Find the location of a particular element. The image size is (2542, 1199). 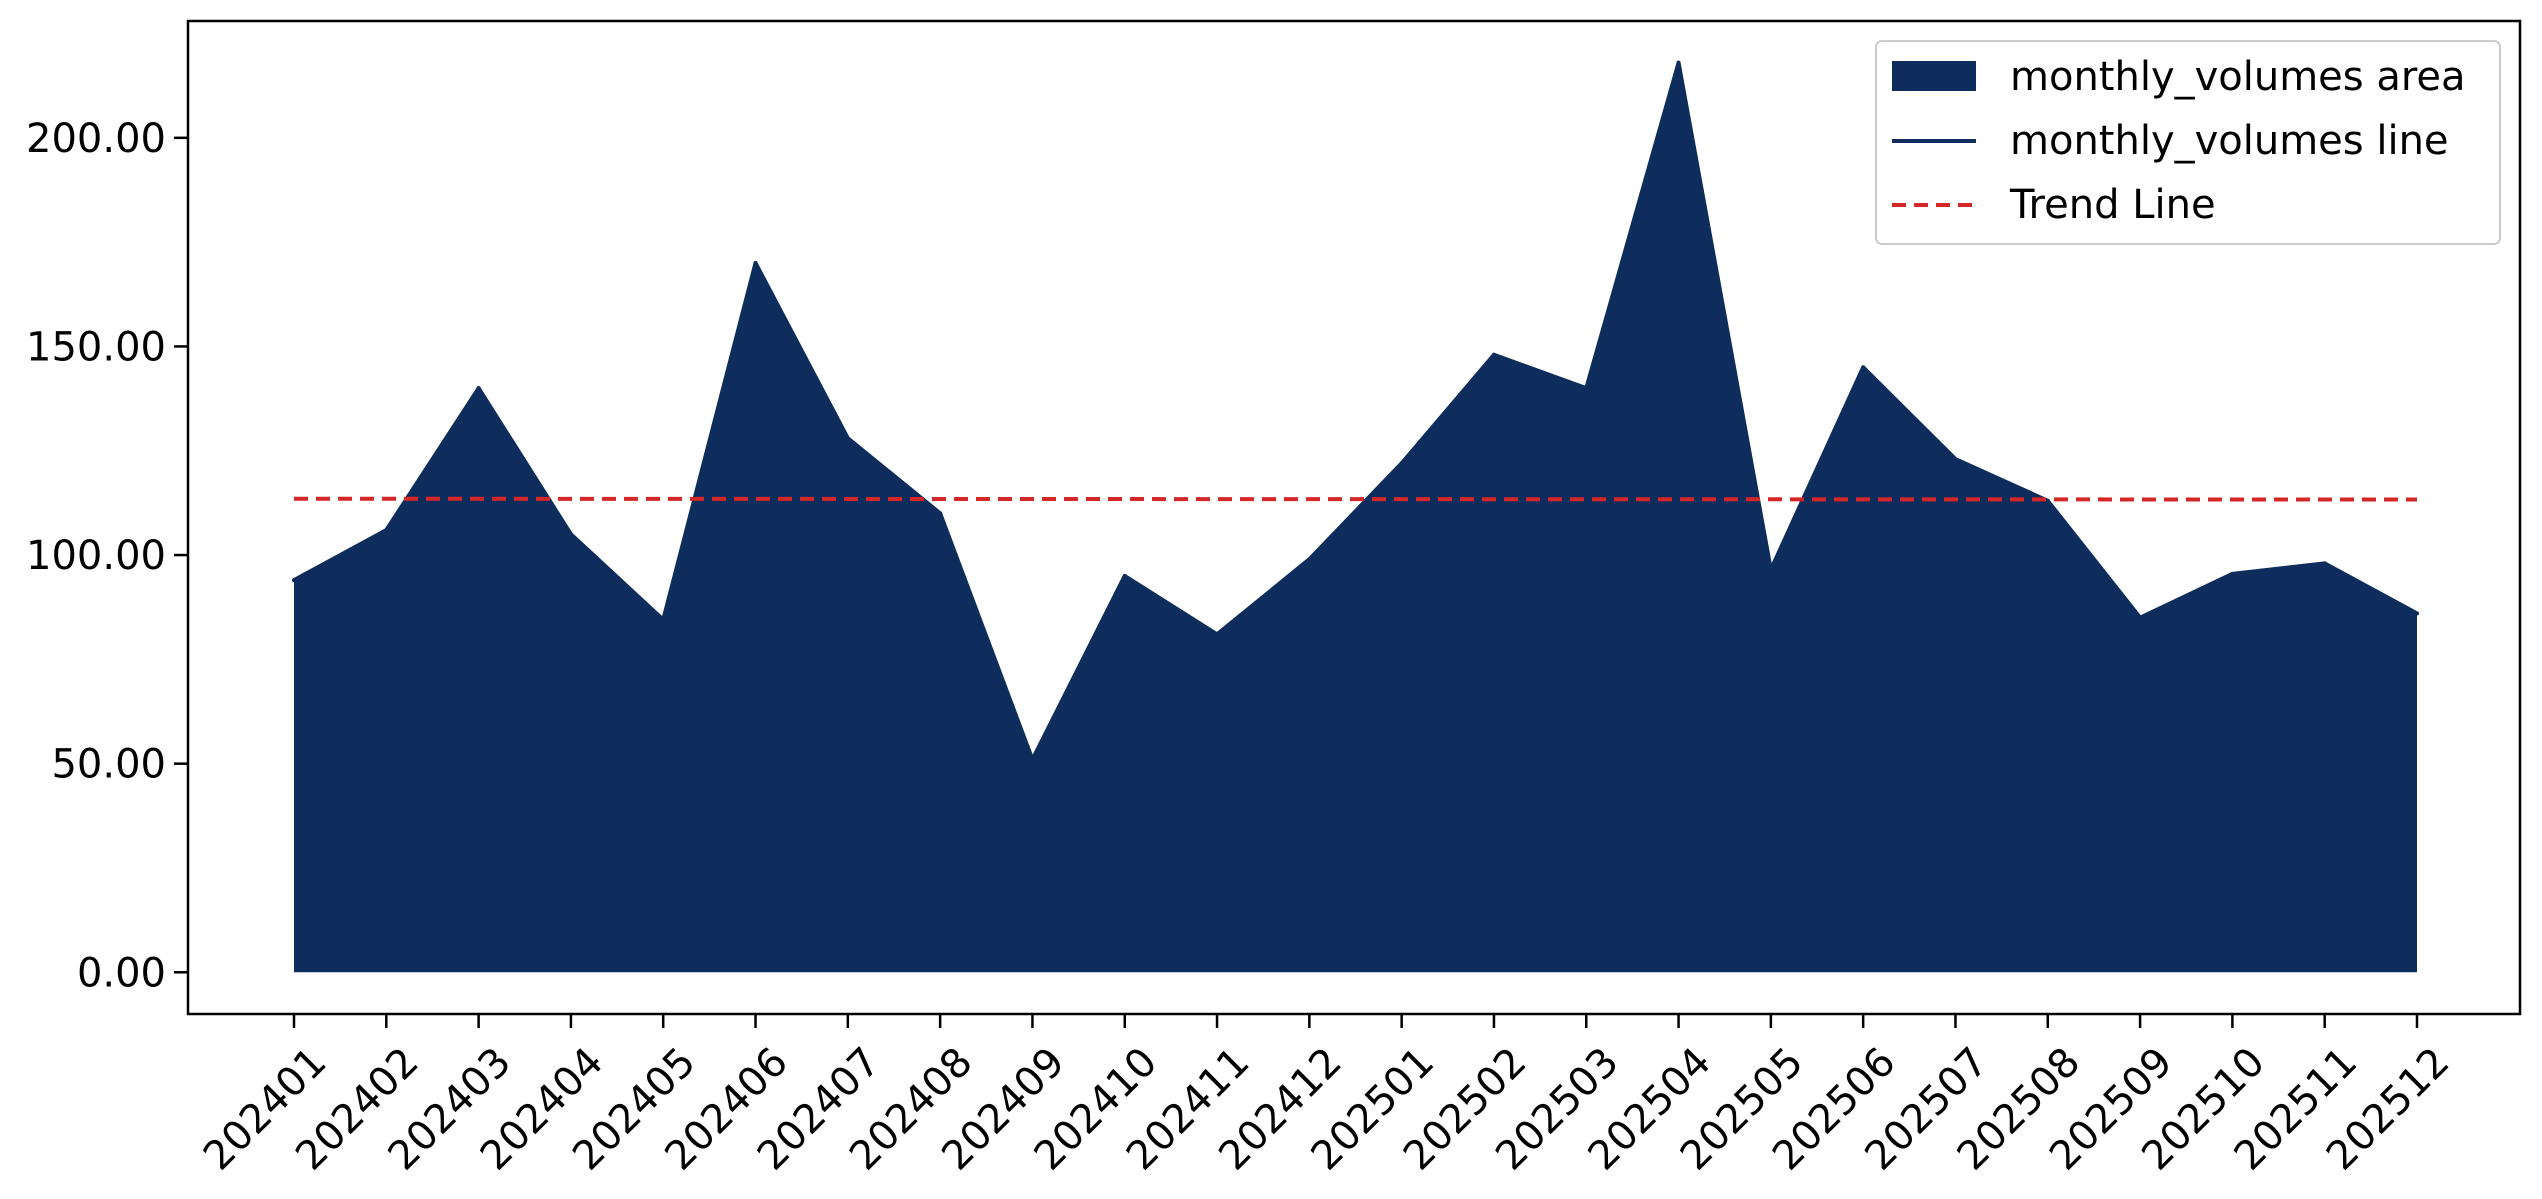

y-tick-label: 0.00 is located at coordinates (121, 973).